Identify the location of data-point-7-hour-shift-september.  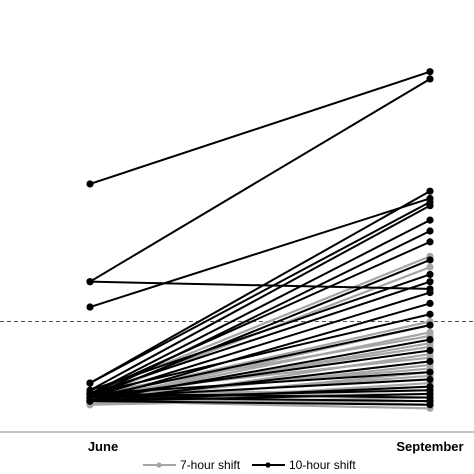
(430, 267).